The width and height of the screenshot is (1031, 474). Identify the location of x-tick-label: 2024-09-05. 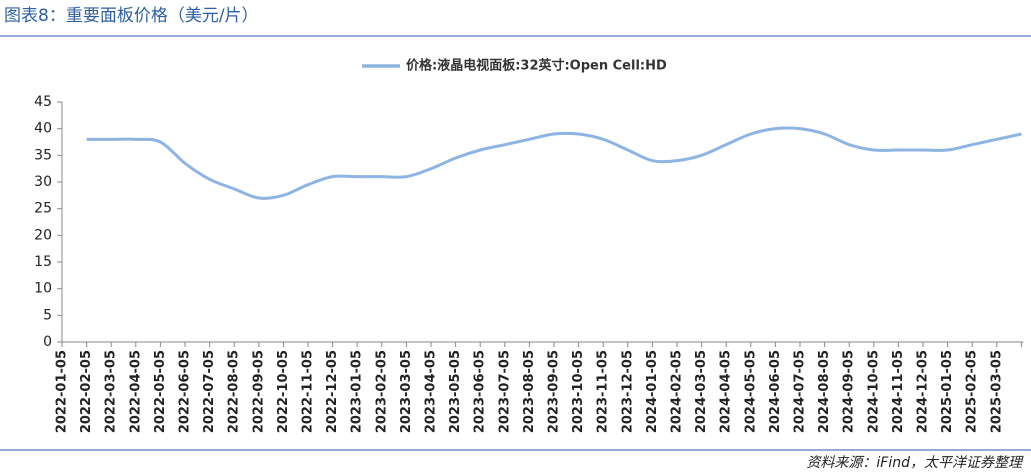
(849, 391).